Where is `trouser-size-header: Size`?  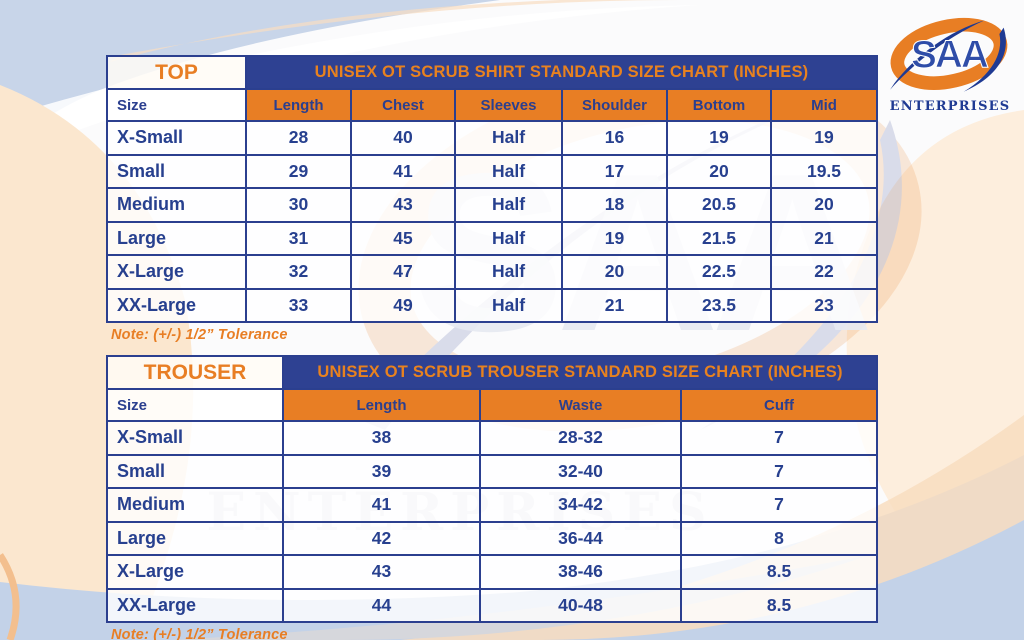
trouser-size-header: Size is located at coordinates (195, 405).